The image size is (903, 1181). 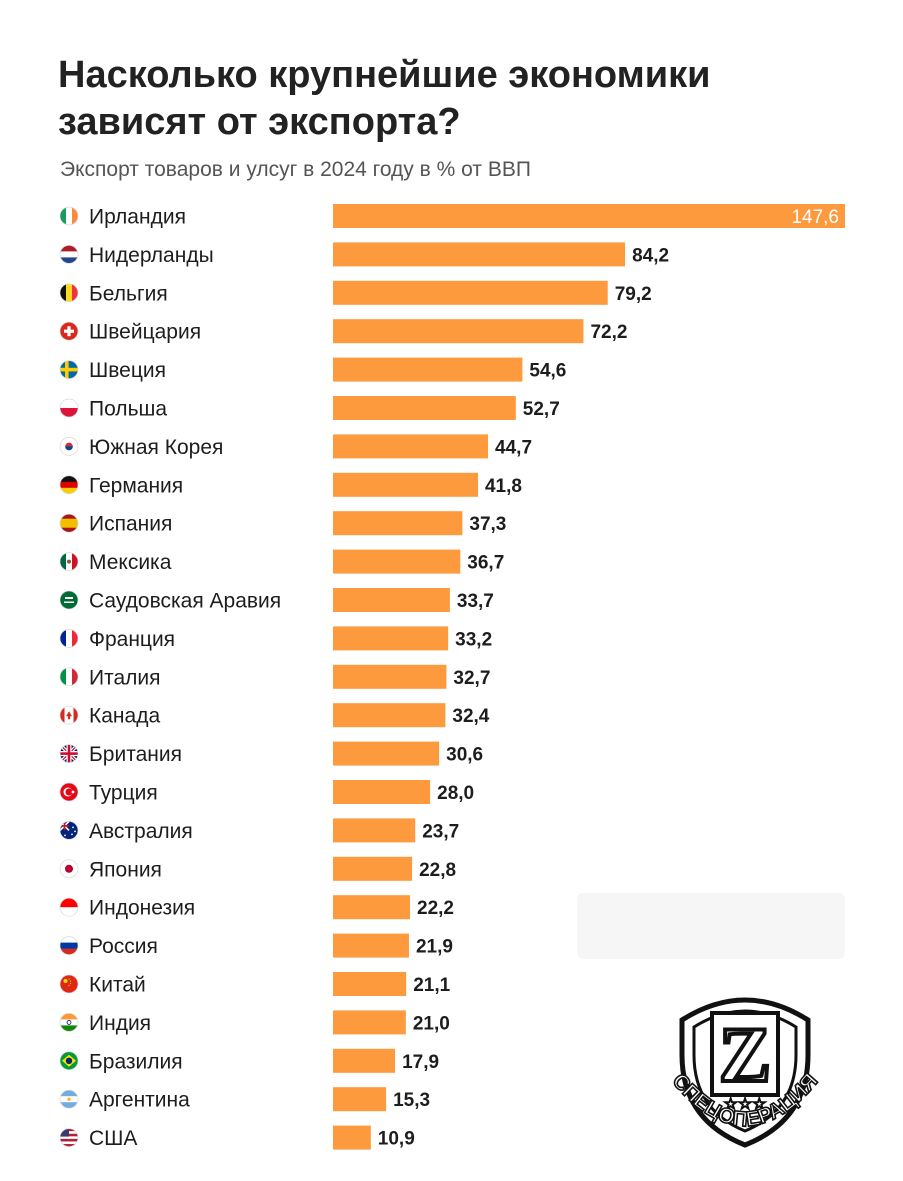 What do you see at coordinates (69, 945) in the screenshot?
I see `flag-russia-icon` at bounding box center [69, 945].